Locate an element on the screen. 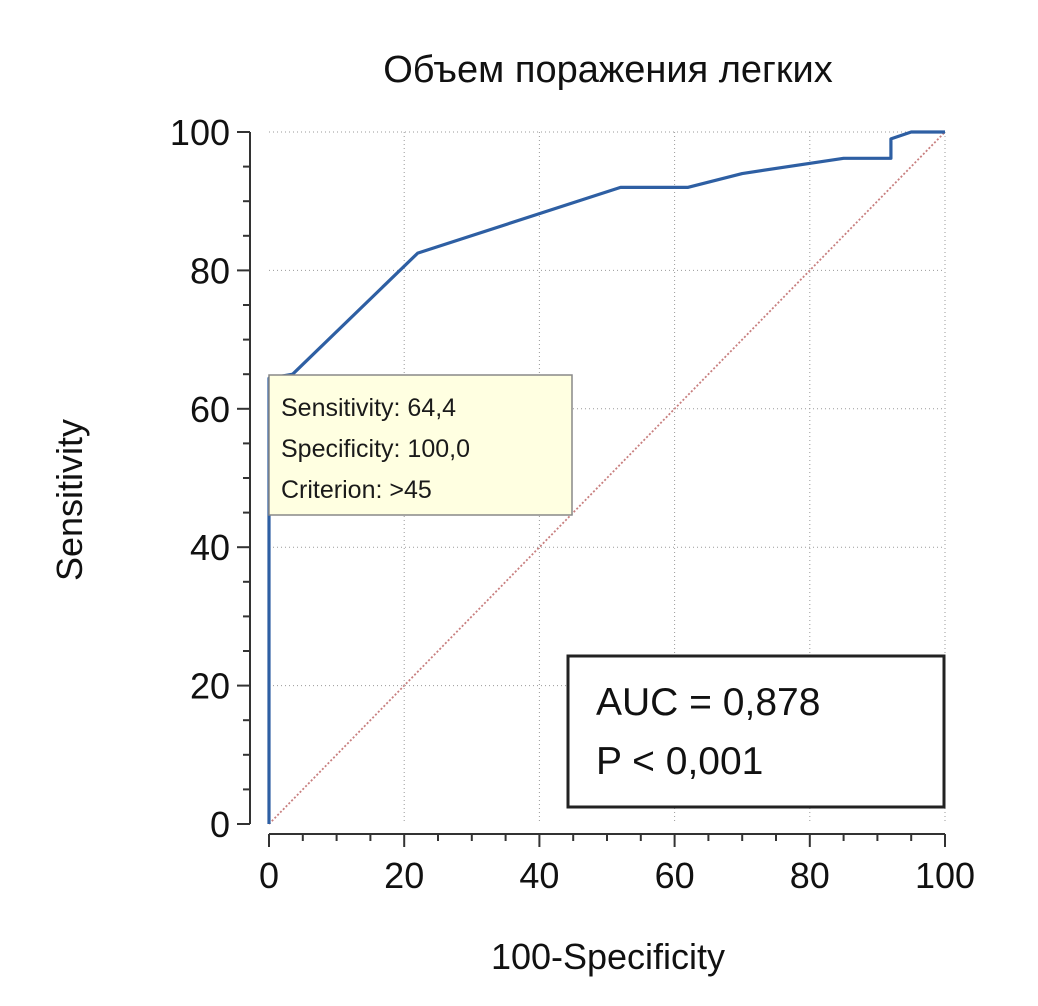 Image resolution: width=1038 pixels, height=1006 pixels. p-value: P < 0,001 is located at coordinates (679, 761).